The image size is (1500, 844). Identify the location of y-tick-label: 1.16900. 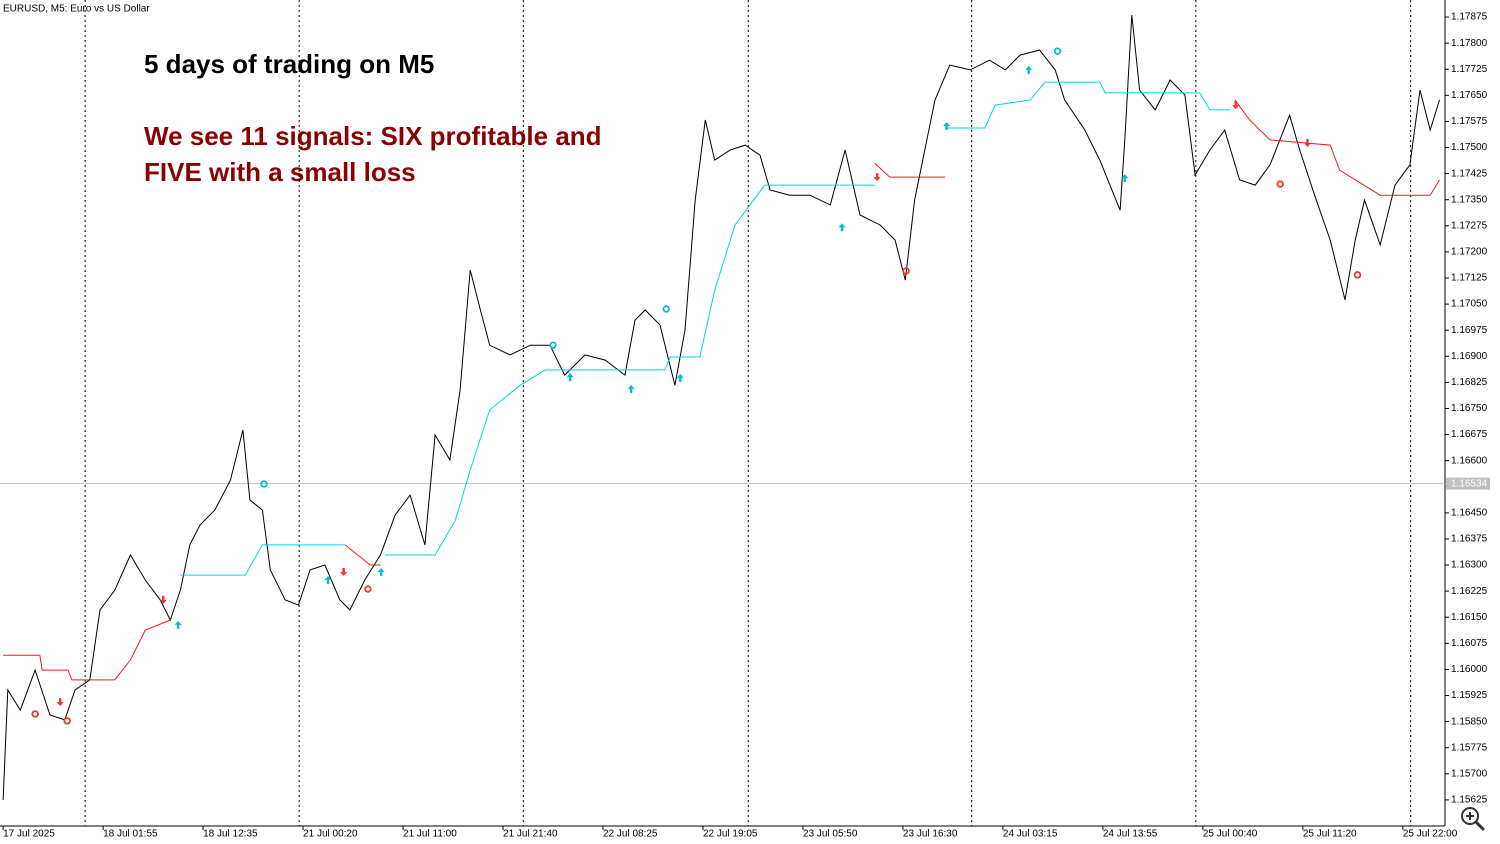
(1469, 356).